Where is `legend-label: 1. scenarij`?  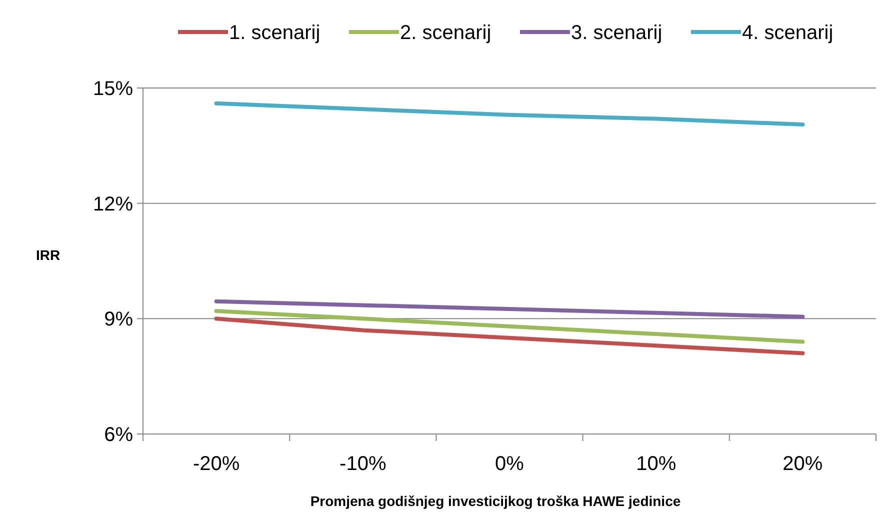
legend-label: 1. scenarij is located at coordinates (274, 33).